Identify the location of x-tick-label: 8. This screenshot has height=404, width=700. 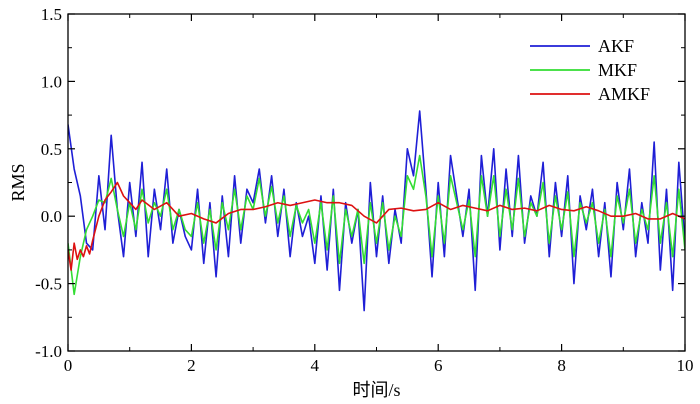
(561, 365).